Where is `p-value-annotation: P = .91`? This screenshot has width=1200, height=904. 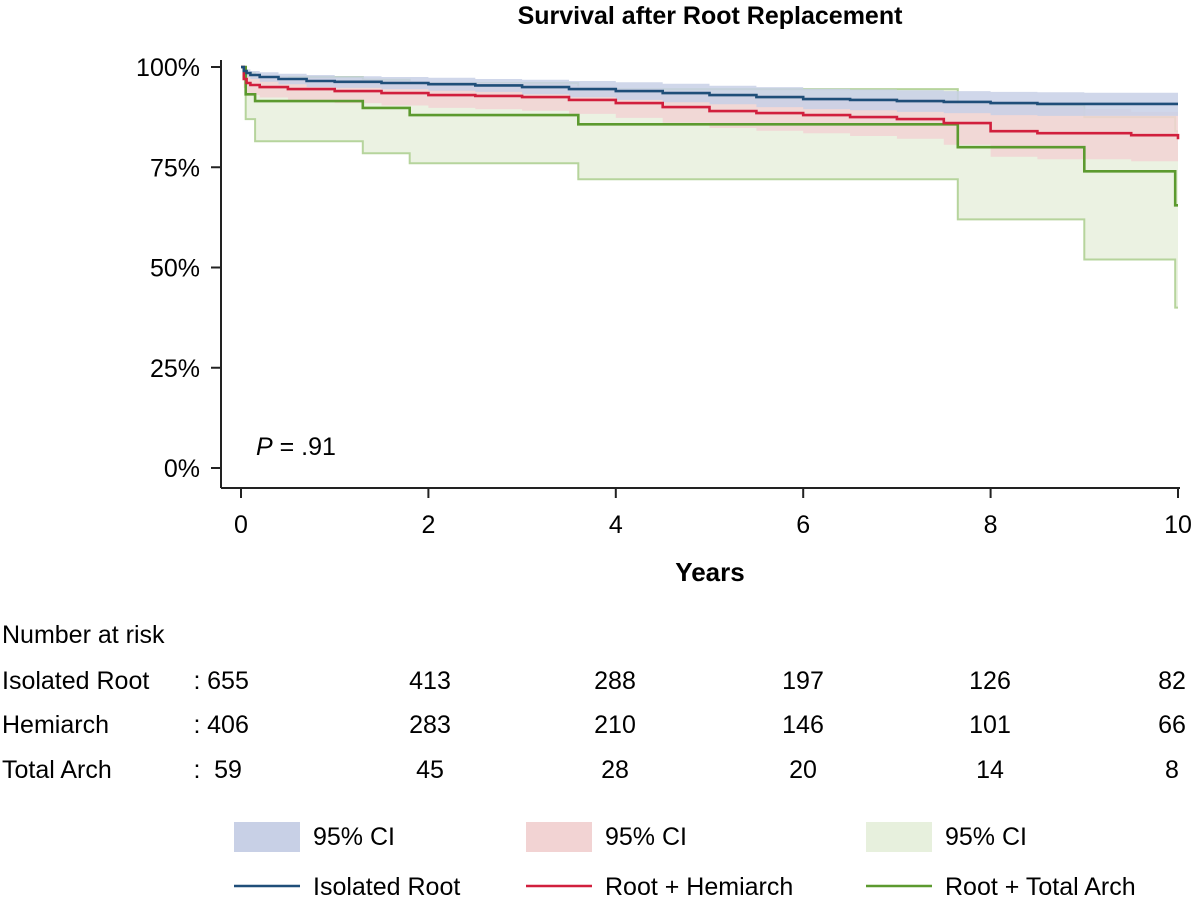 p-value-annotation: P = .91 is located at coordinates (296, 447).